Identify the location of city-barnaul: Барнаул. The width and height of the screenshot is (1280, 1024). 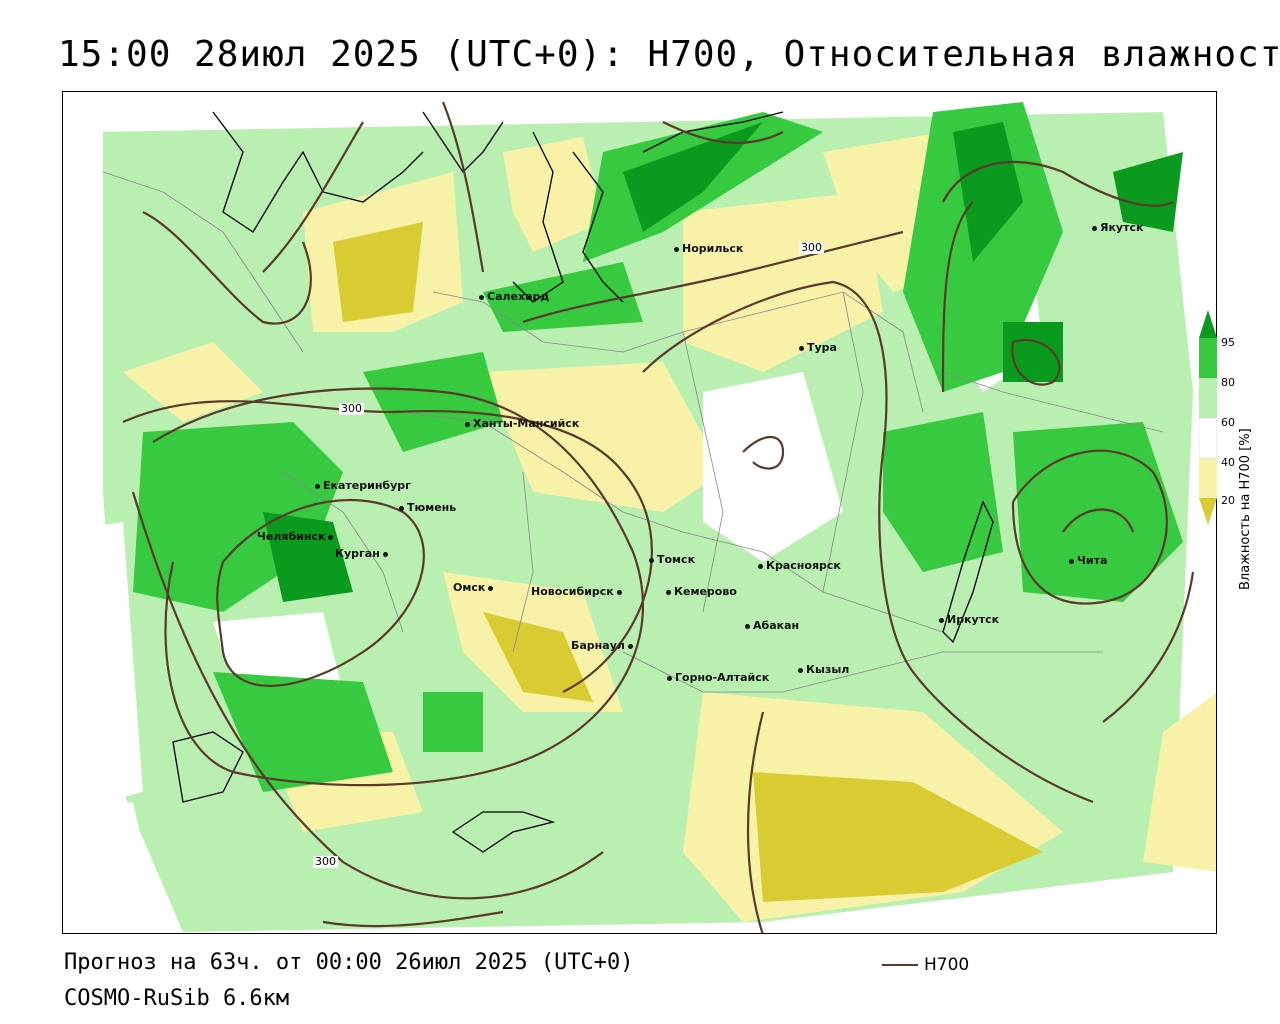
(603, 645).